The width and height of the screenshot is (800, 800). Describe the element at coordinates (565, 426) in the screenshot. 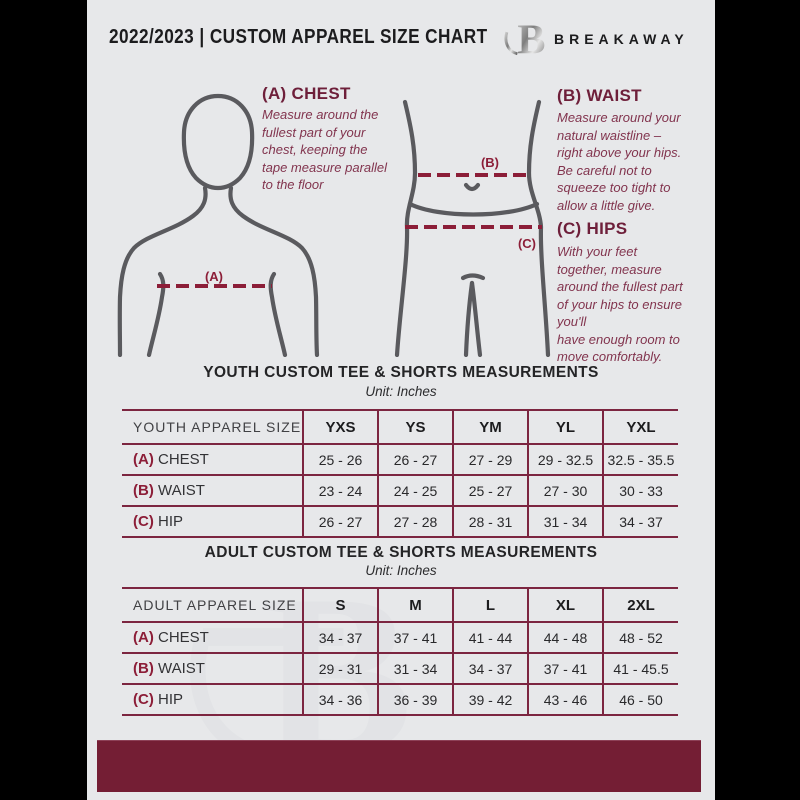

I see `column-header: YL` at that location.